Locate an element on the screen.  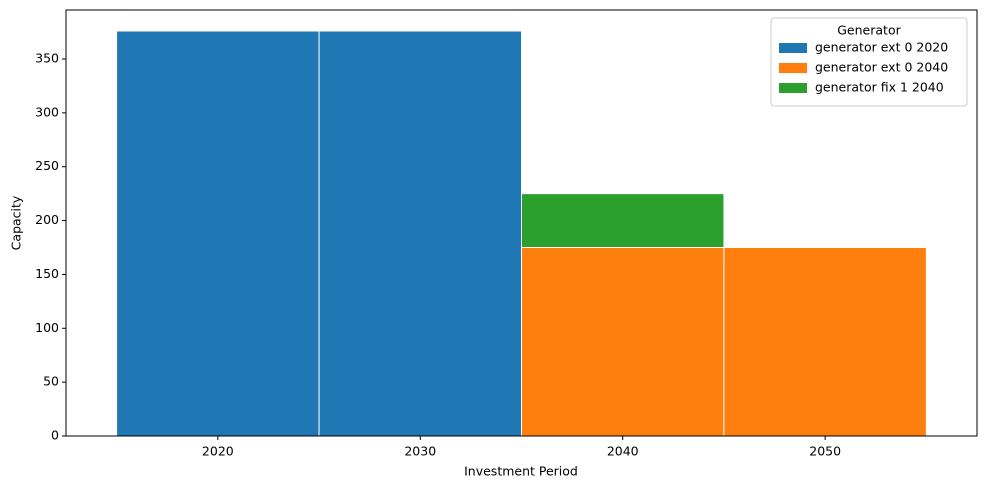
x-tick-label: 2040 is located at coordinates (623, 451).